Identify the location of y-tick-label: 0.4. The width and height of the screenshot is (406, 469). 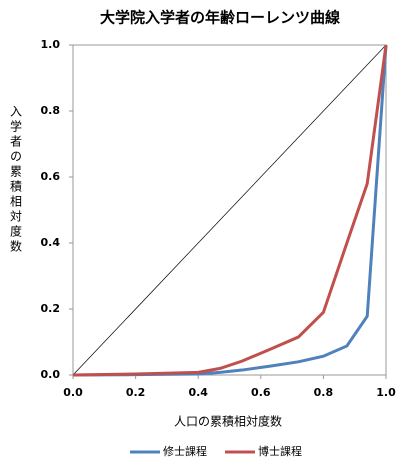
(51, 242).